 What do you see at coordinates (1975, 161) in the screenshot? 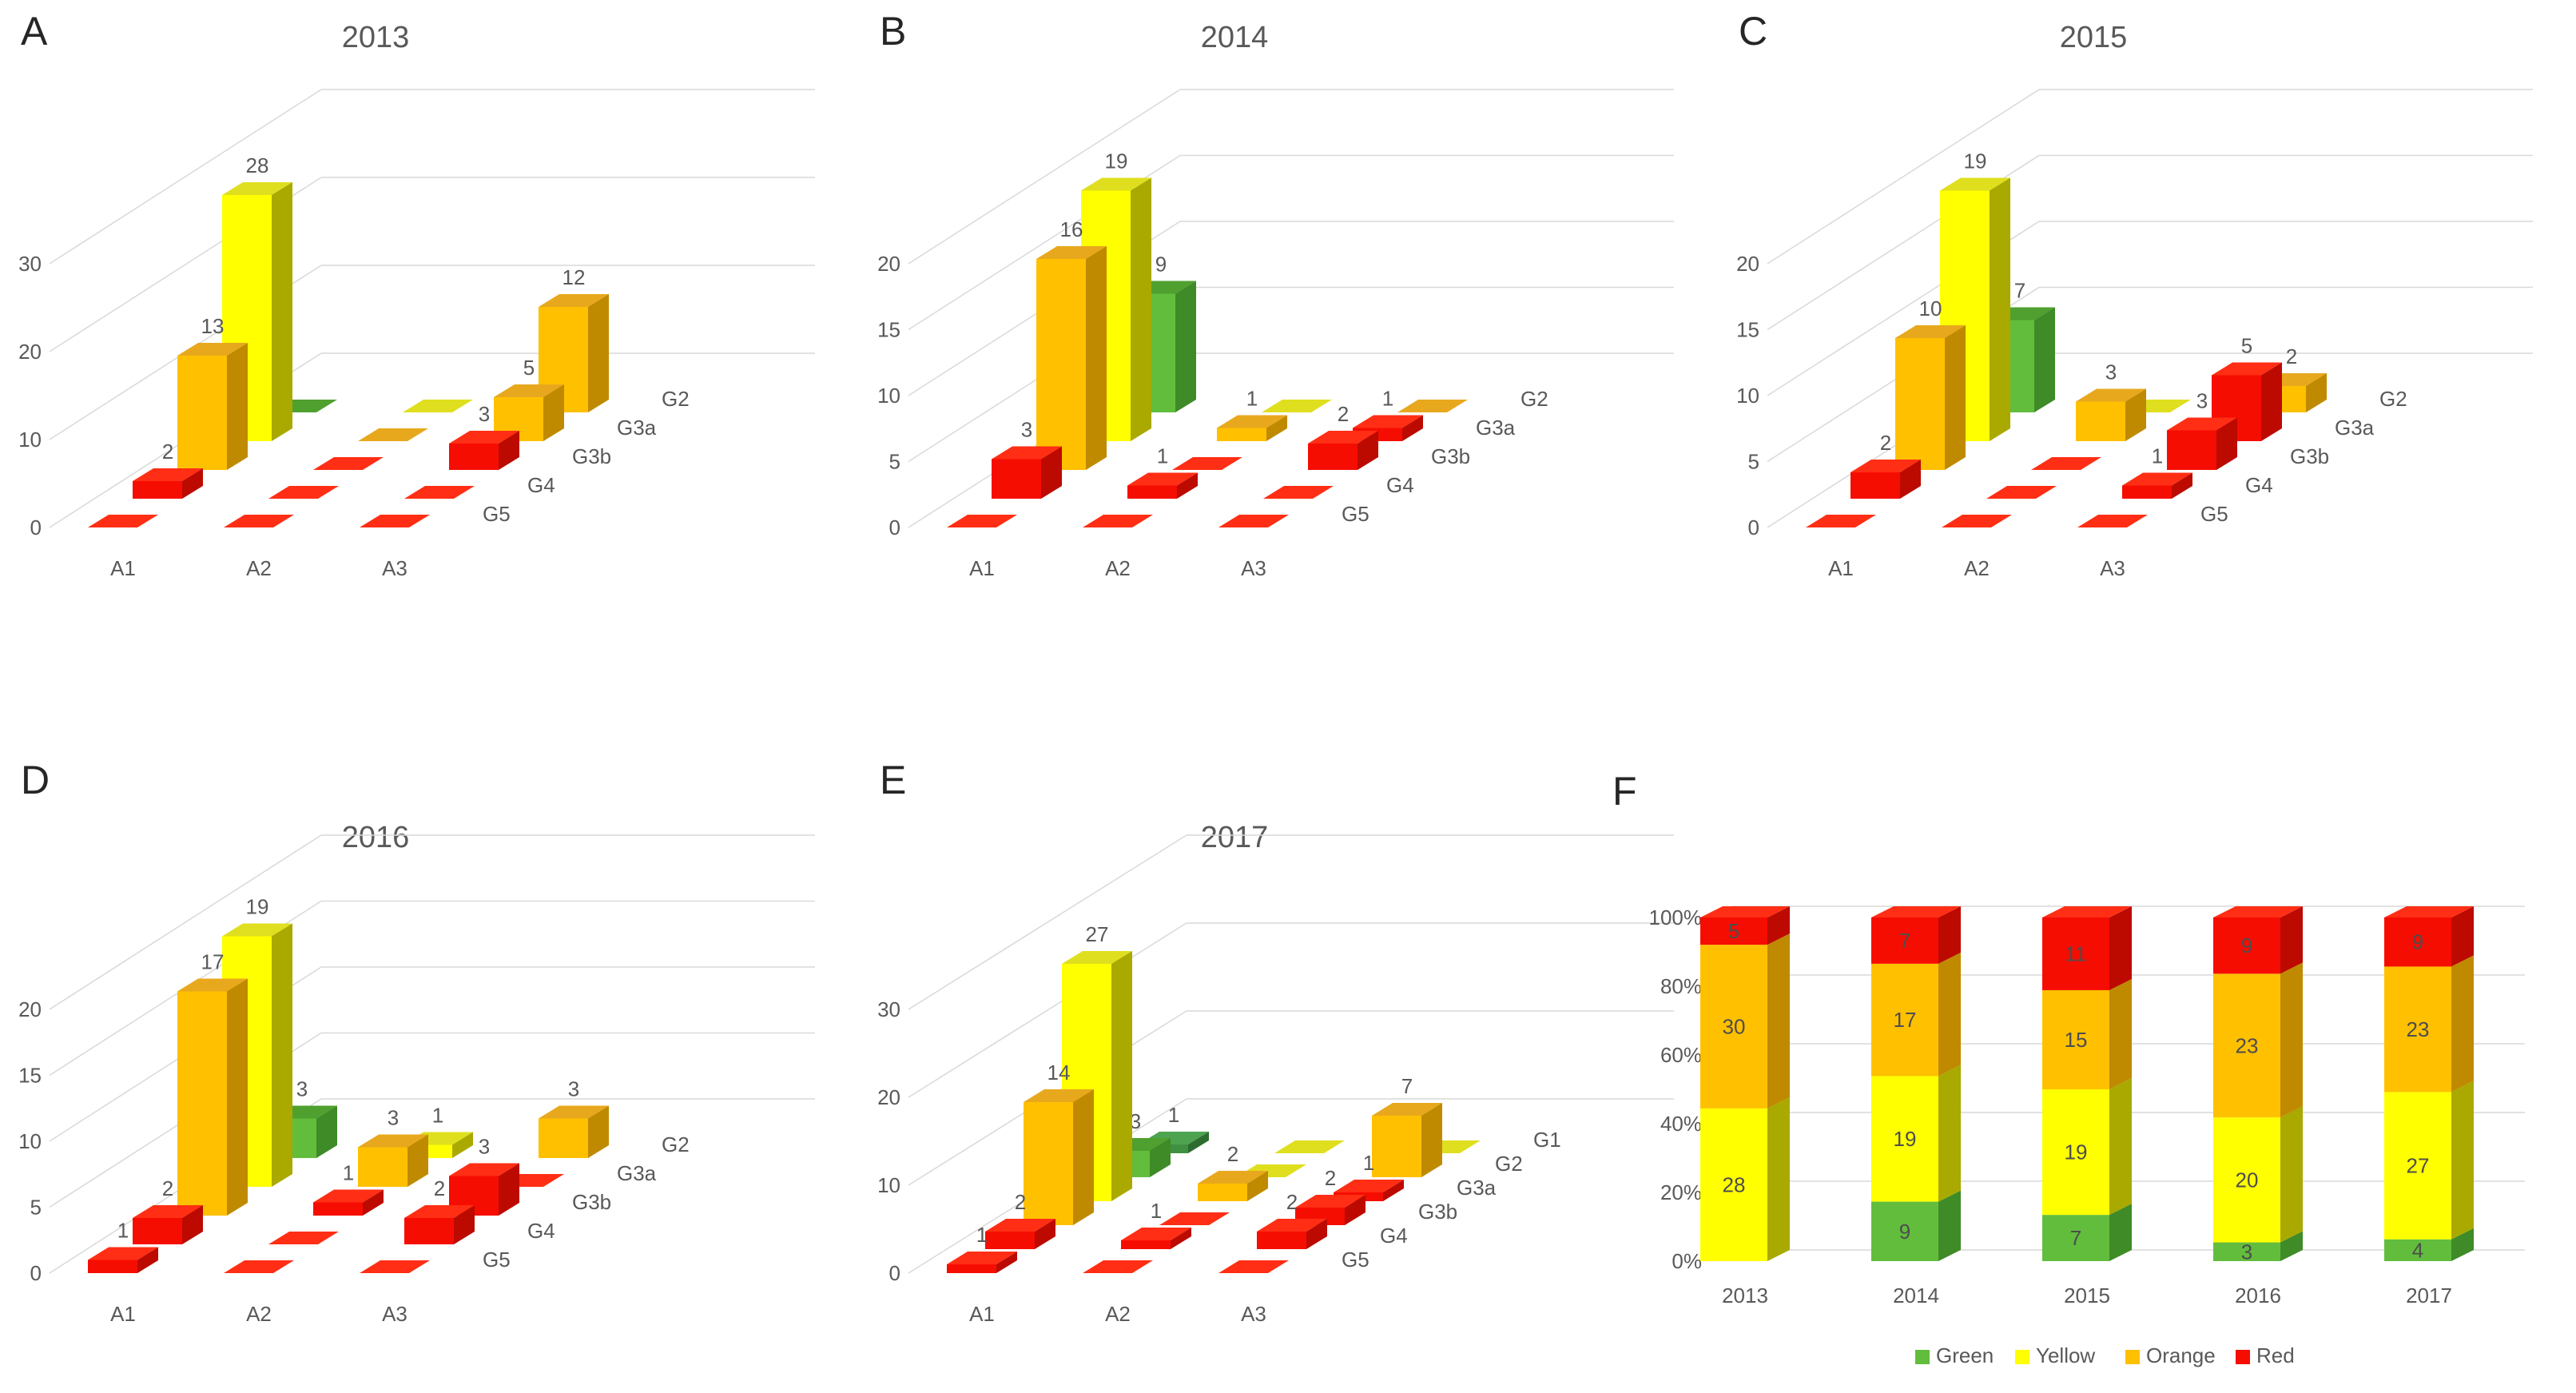
I see `data-label: 19` at bounding box center [1975, 161].